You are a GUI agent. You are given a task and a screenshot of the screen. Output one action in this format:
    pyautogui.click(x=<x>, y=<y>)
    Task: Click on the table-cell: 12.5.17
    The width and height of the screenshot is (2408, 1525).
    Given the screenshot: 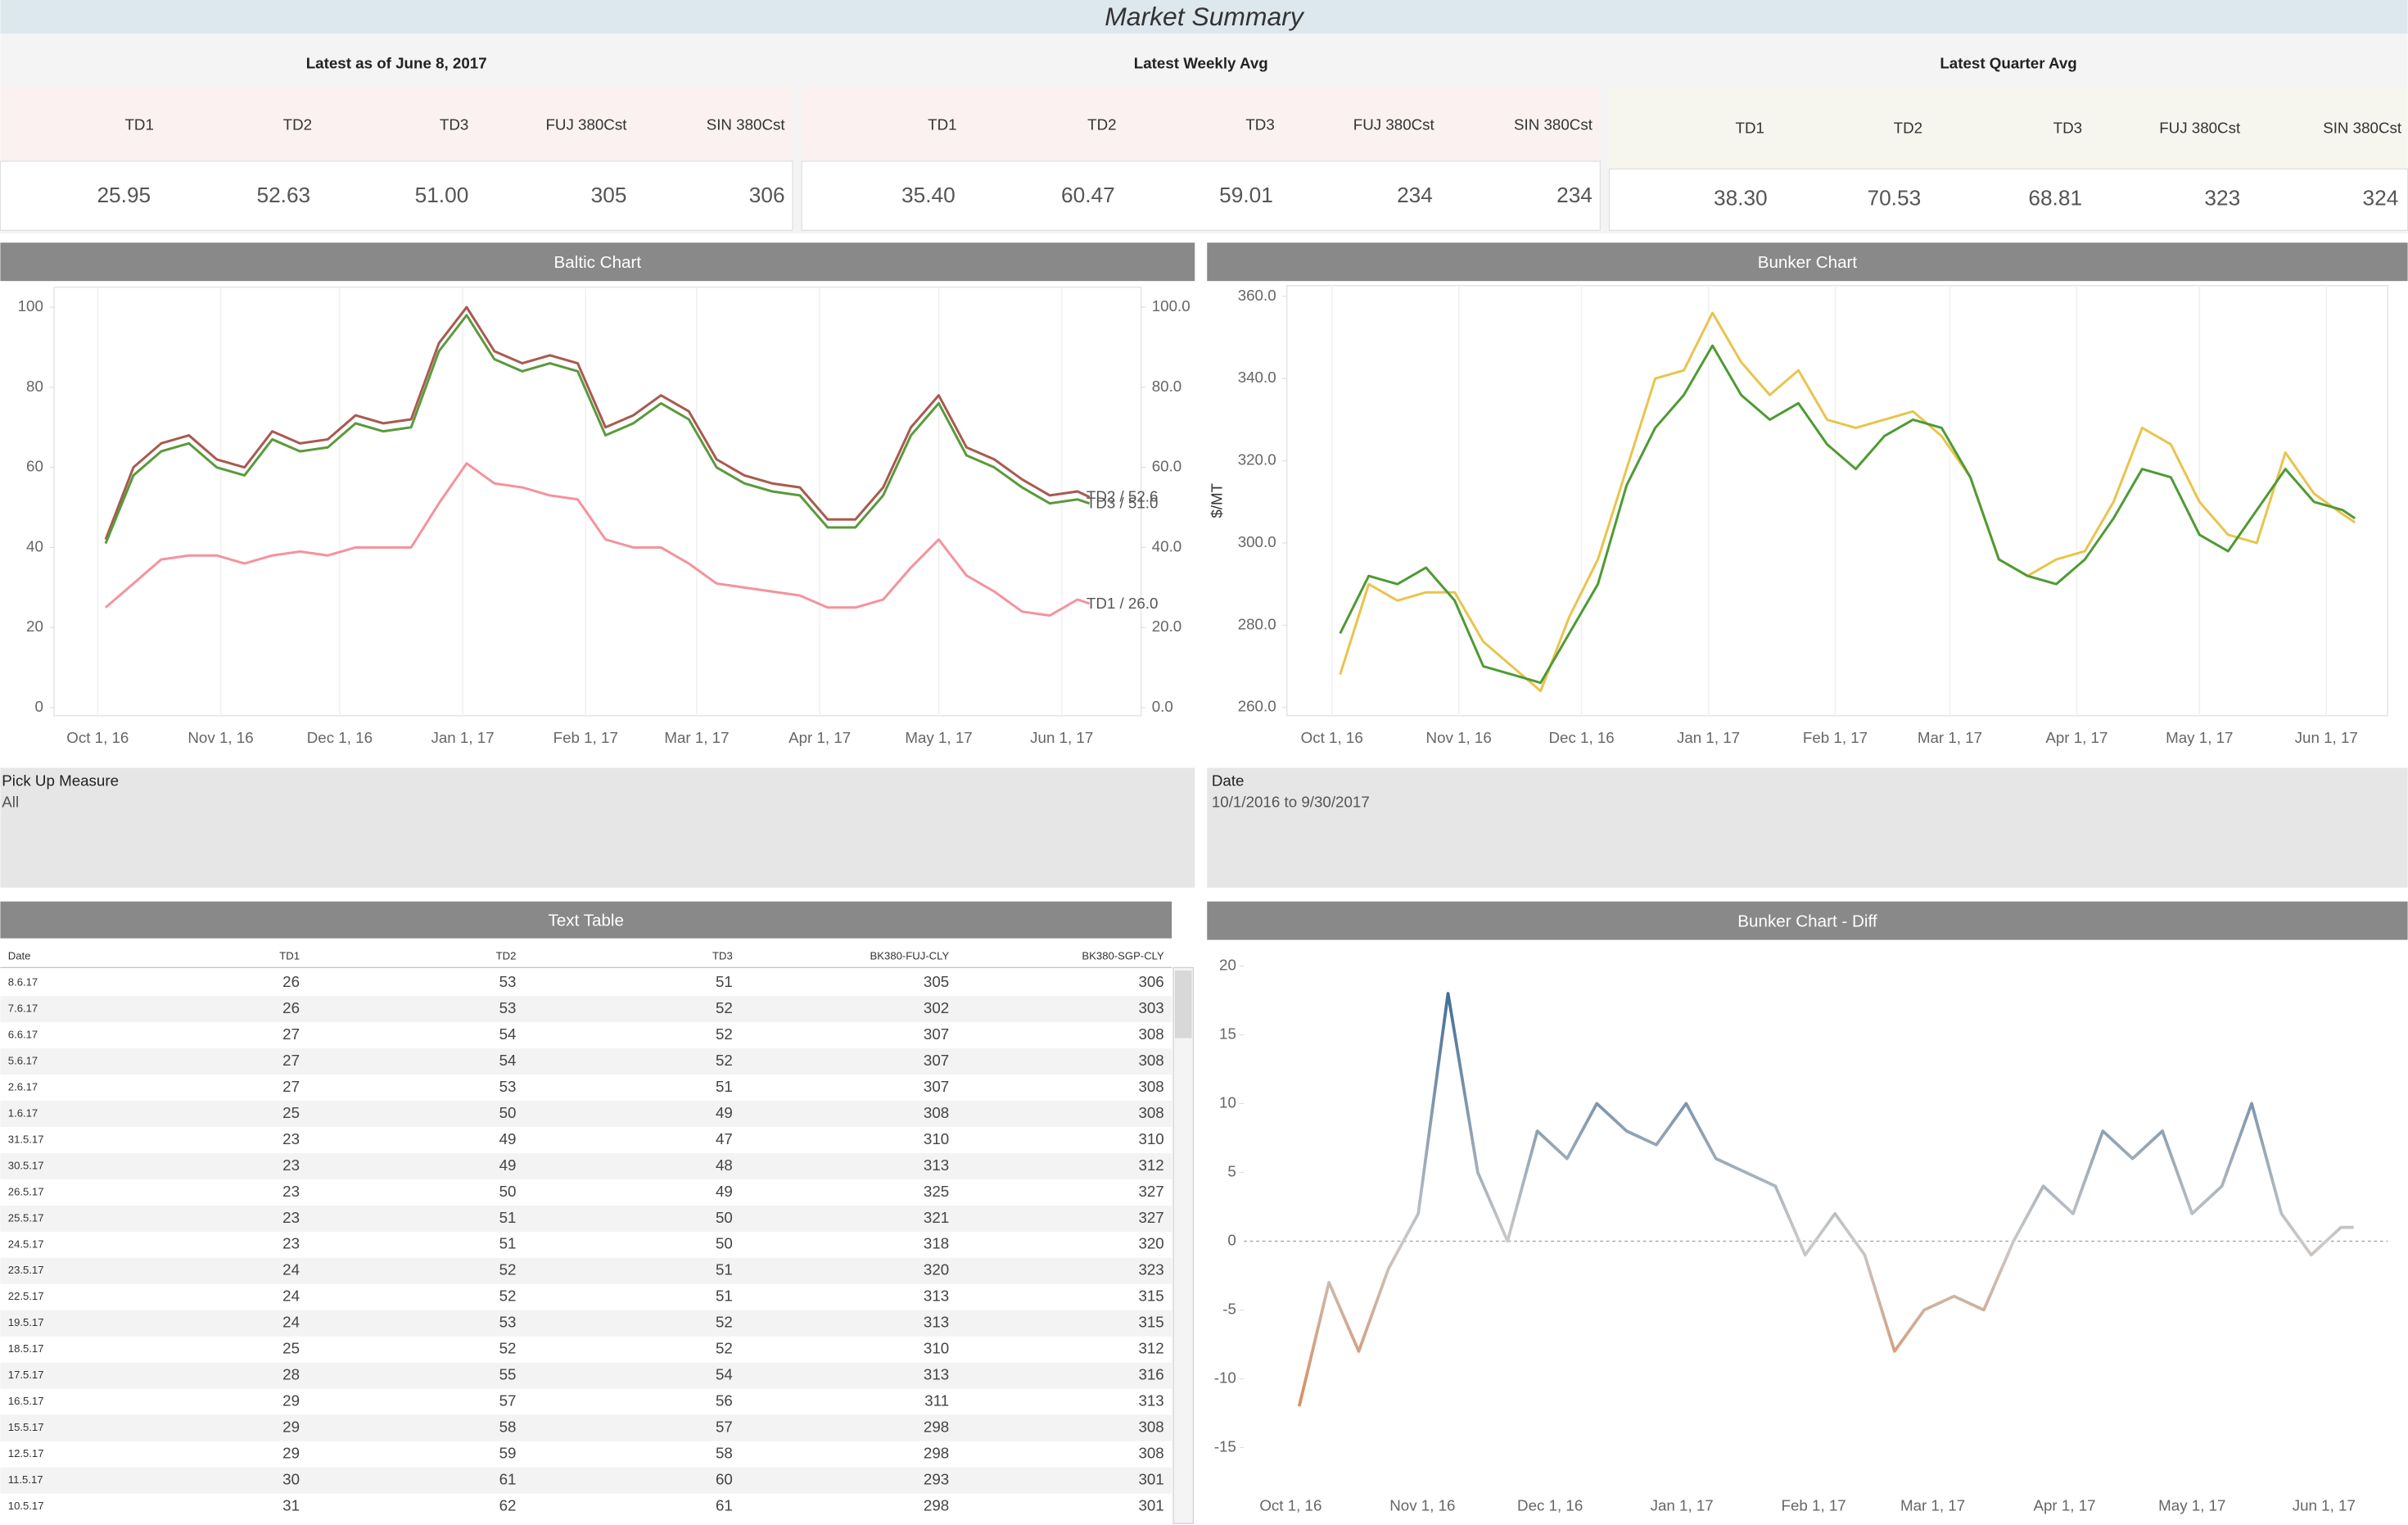 What is the action you would take?
    pyautogui.click(x=26, y=1453)
    